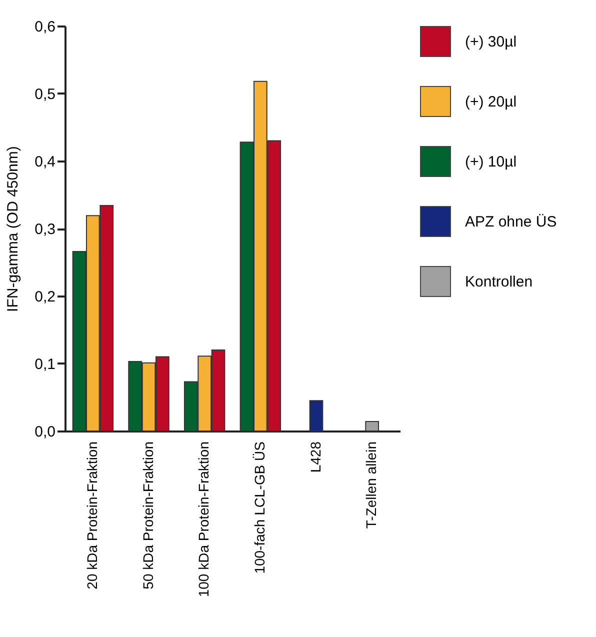 This screenshot has height=637, width=596. Describe the element at coordinates (259, 508) in the screenshot. I see `x-tick-label: 100-fach LCL-GB ÜS` at that location.